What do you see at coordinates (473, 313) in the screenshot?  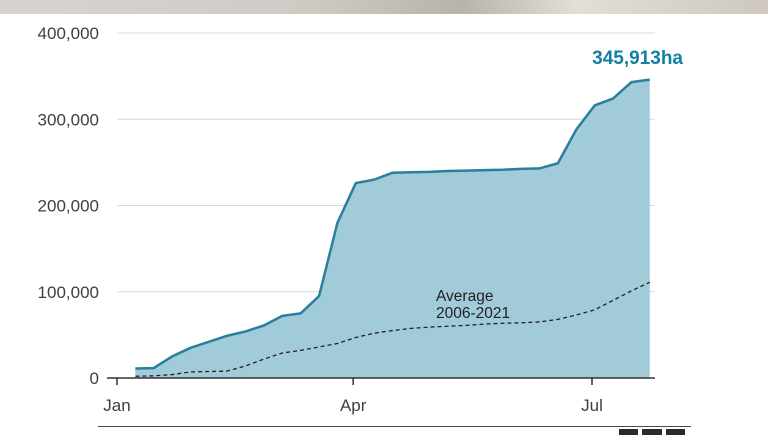 I see `average-series-label: 2006-2021` at bounding box center [473, 313].